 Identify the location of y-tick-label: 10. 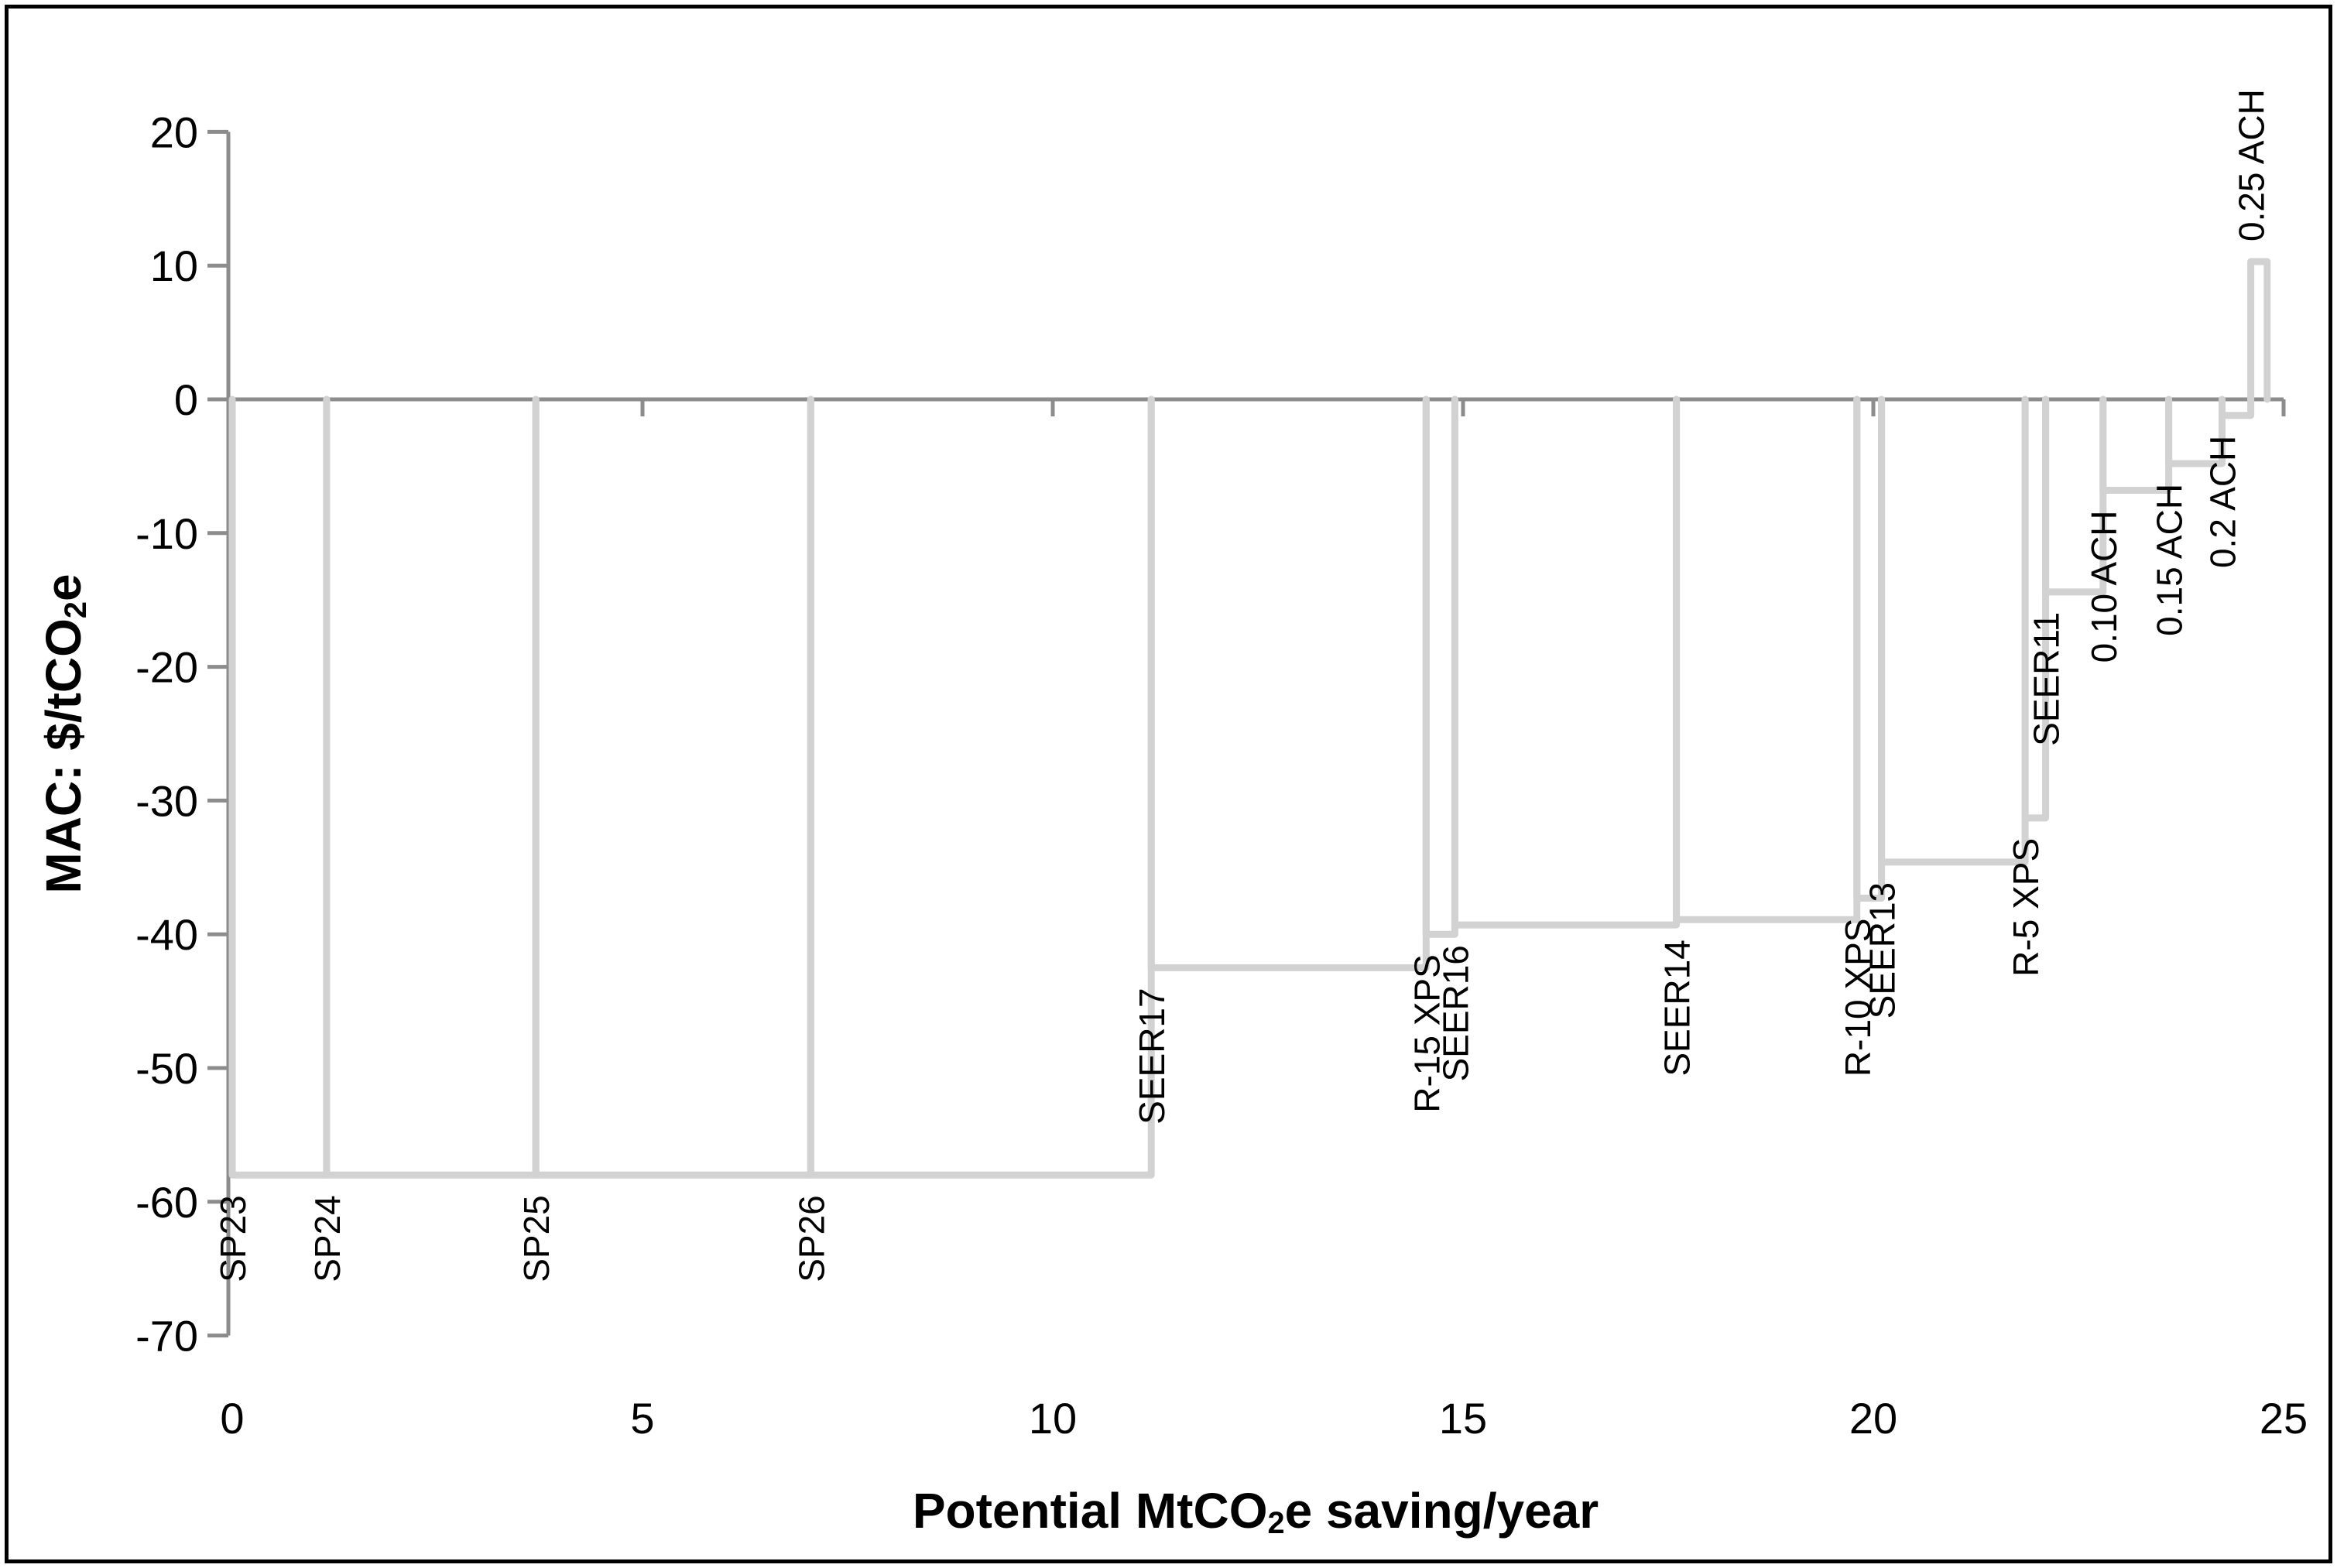
(174, 265).